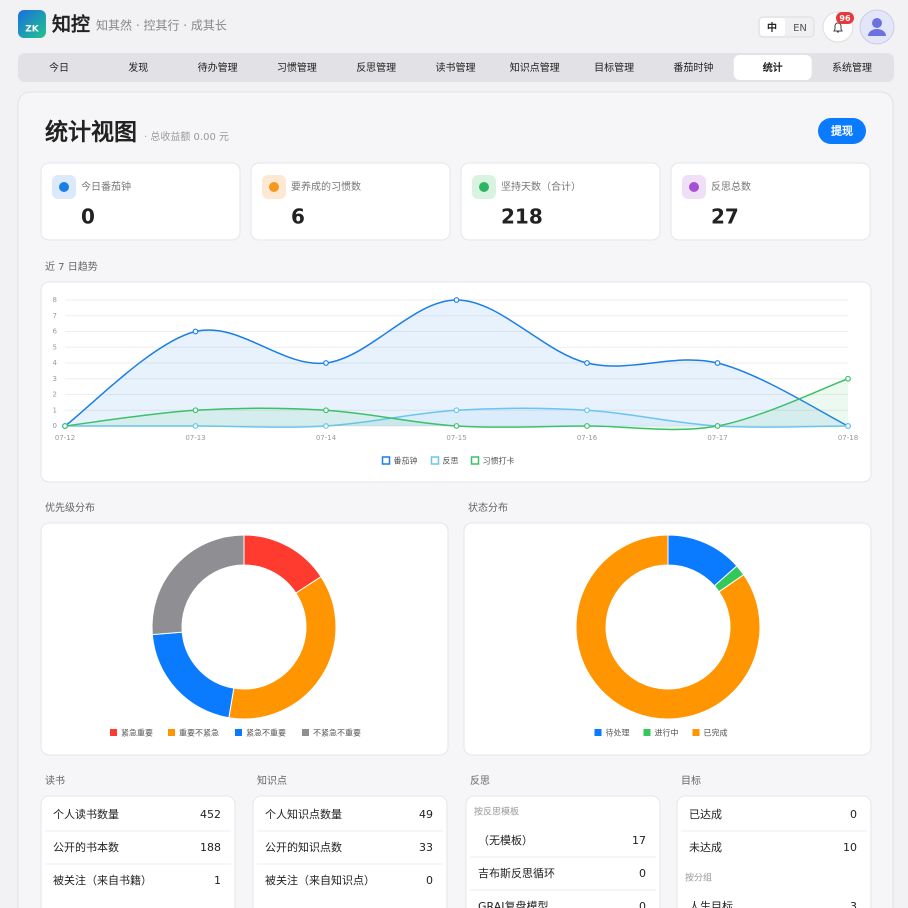 The image size is (908, 908). What do you see at coordinates (55, 410) in the screenshot?
I see `y-tick-label: 1` at bounding box center [55, 410].